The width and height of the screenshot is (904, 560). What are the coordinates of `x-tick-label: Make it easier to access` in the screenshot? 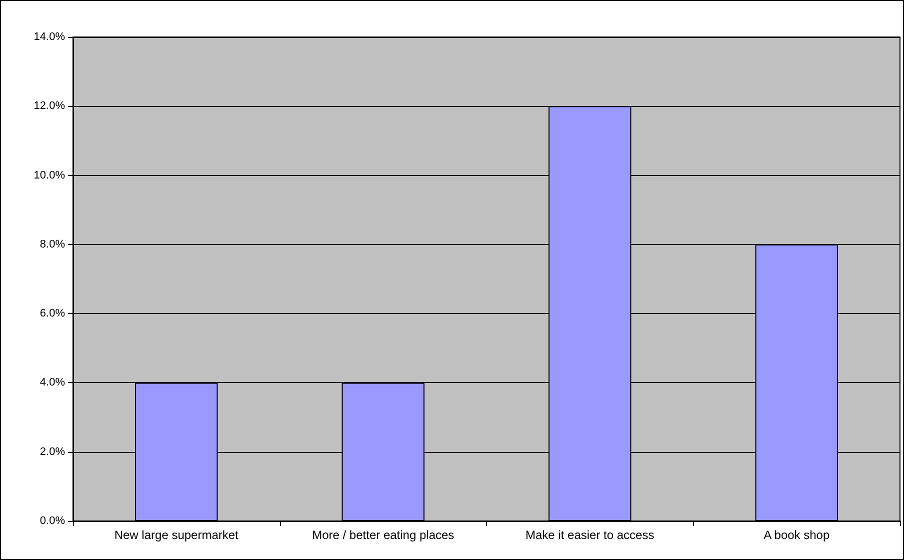 It's located at (590, 535).